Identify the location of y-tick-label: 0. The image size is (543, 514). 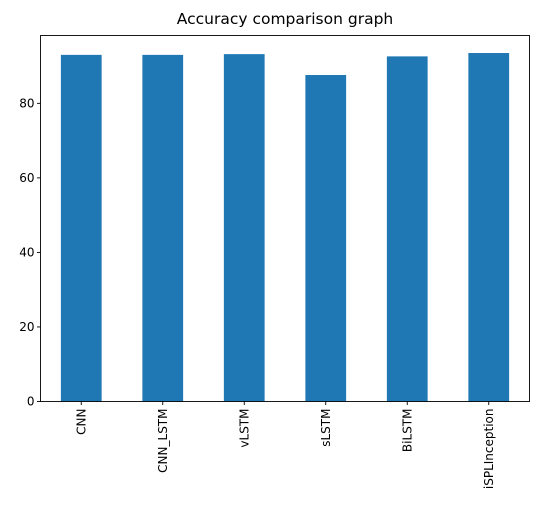
(31, 402).